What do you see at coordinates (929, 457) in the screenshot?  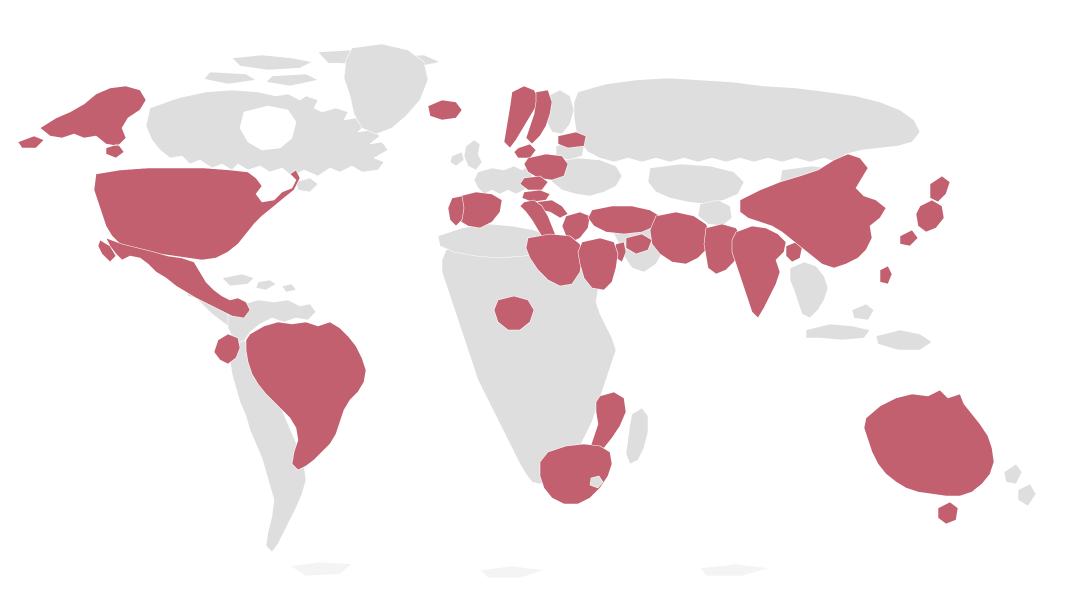 I see `country-australia` at bounding box center [929, 457].